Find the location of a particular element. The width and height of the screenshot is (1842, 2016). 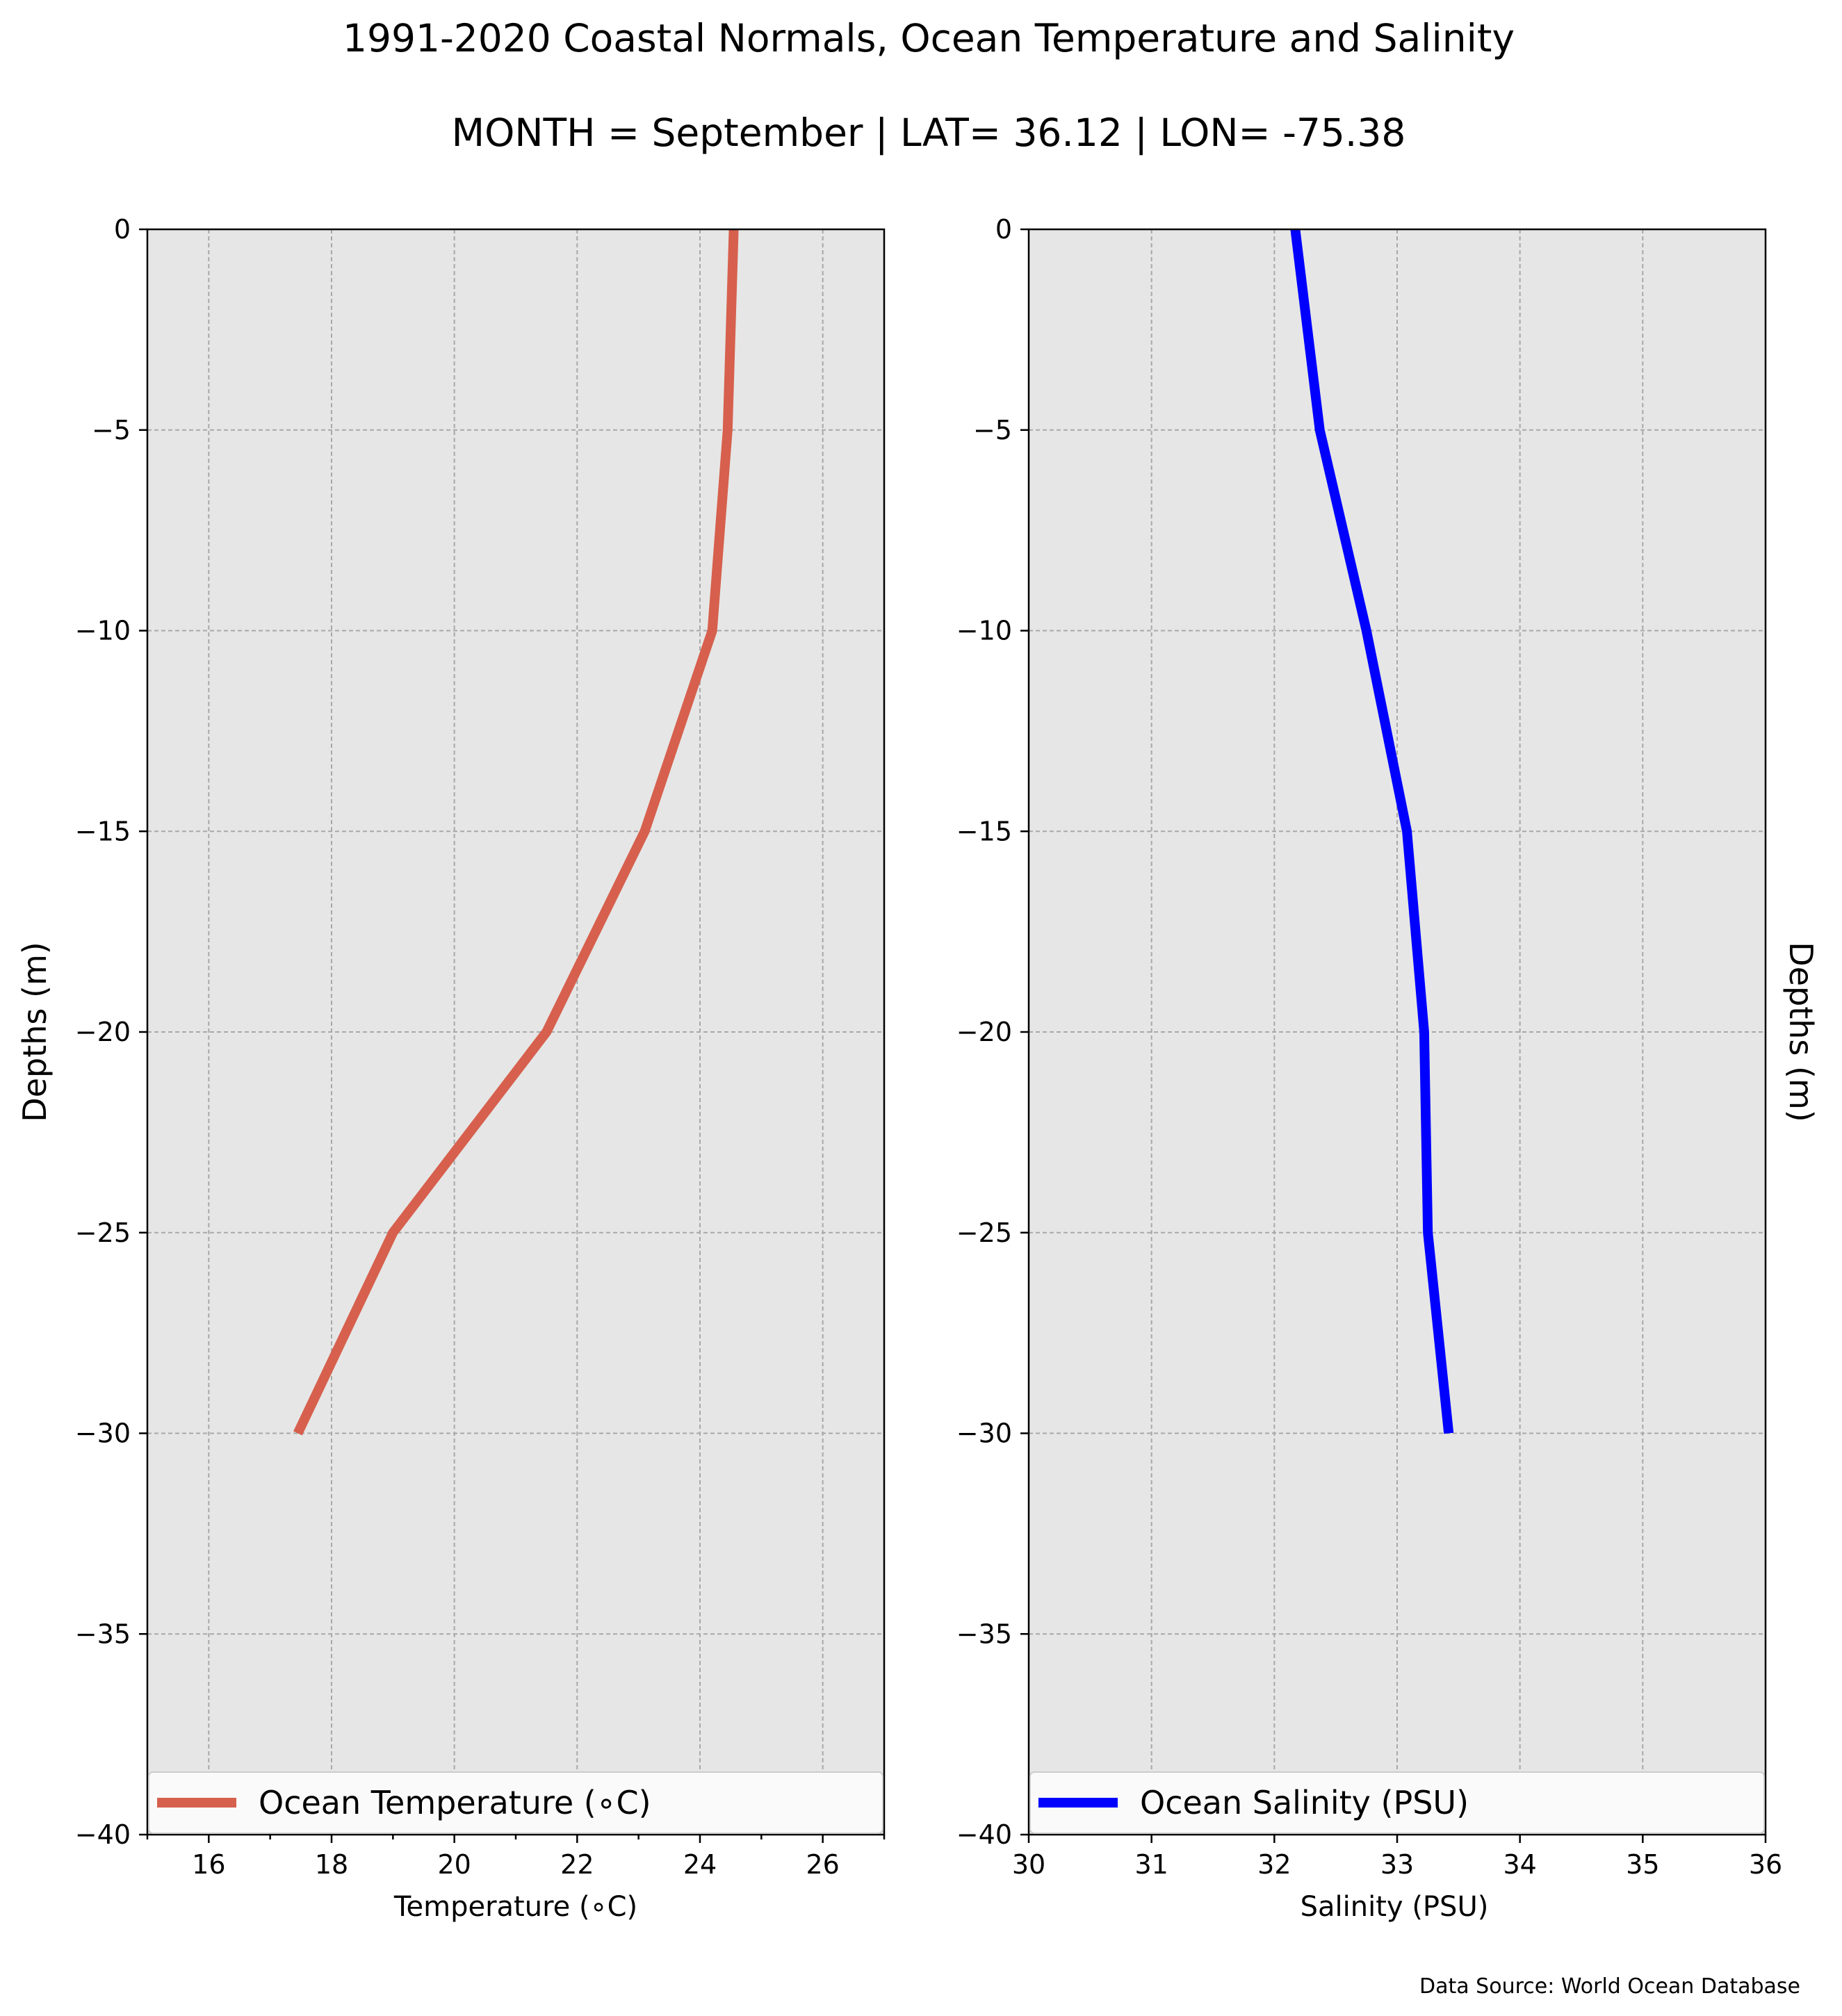

salinity-series is located at coordinates (1372, 832).